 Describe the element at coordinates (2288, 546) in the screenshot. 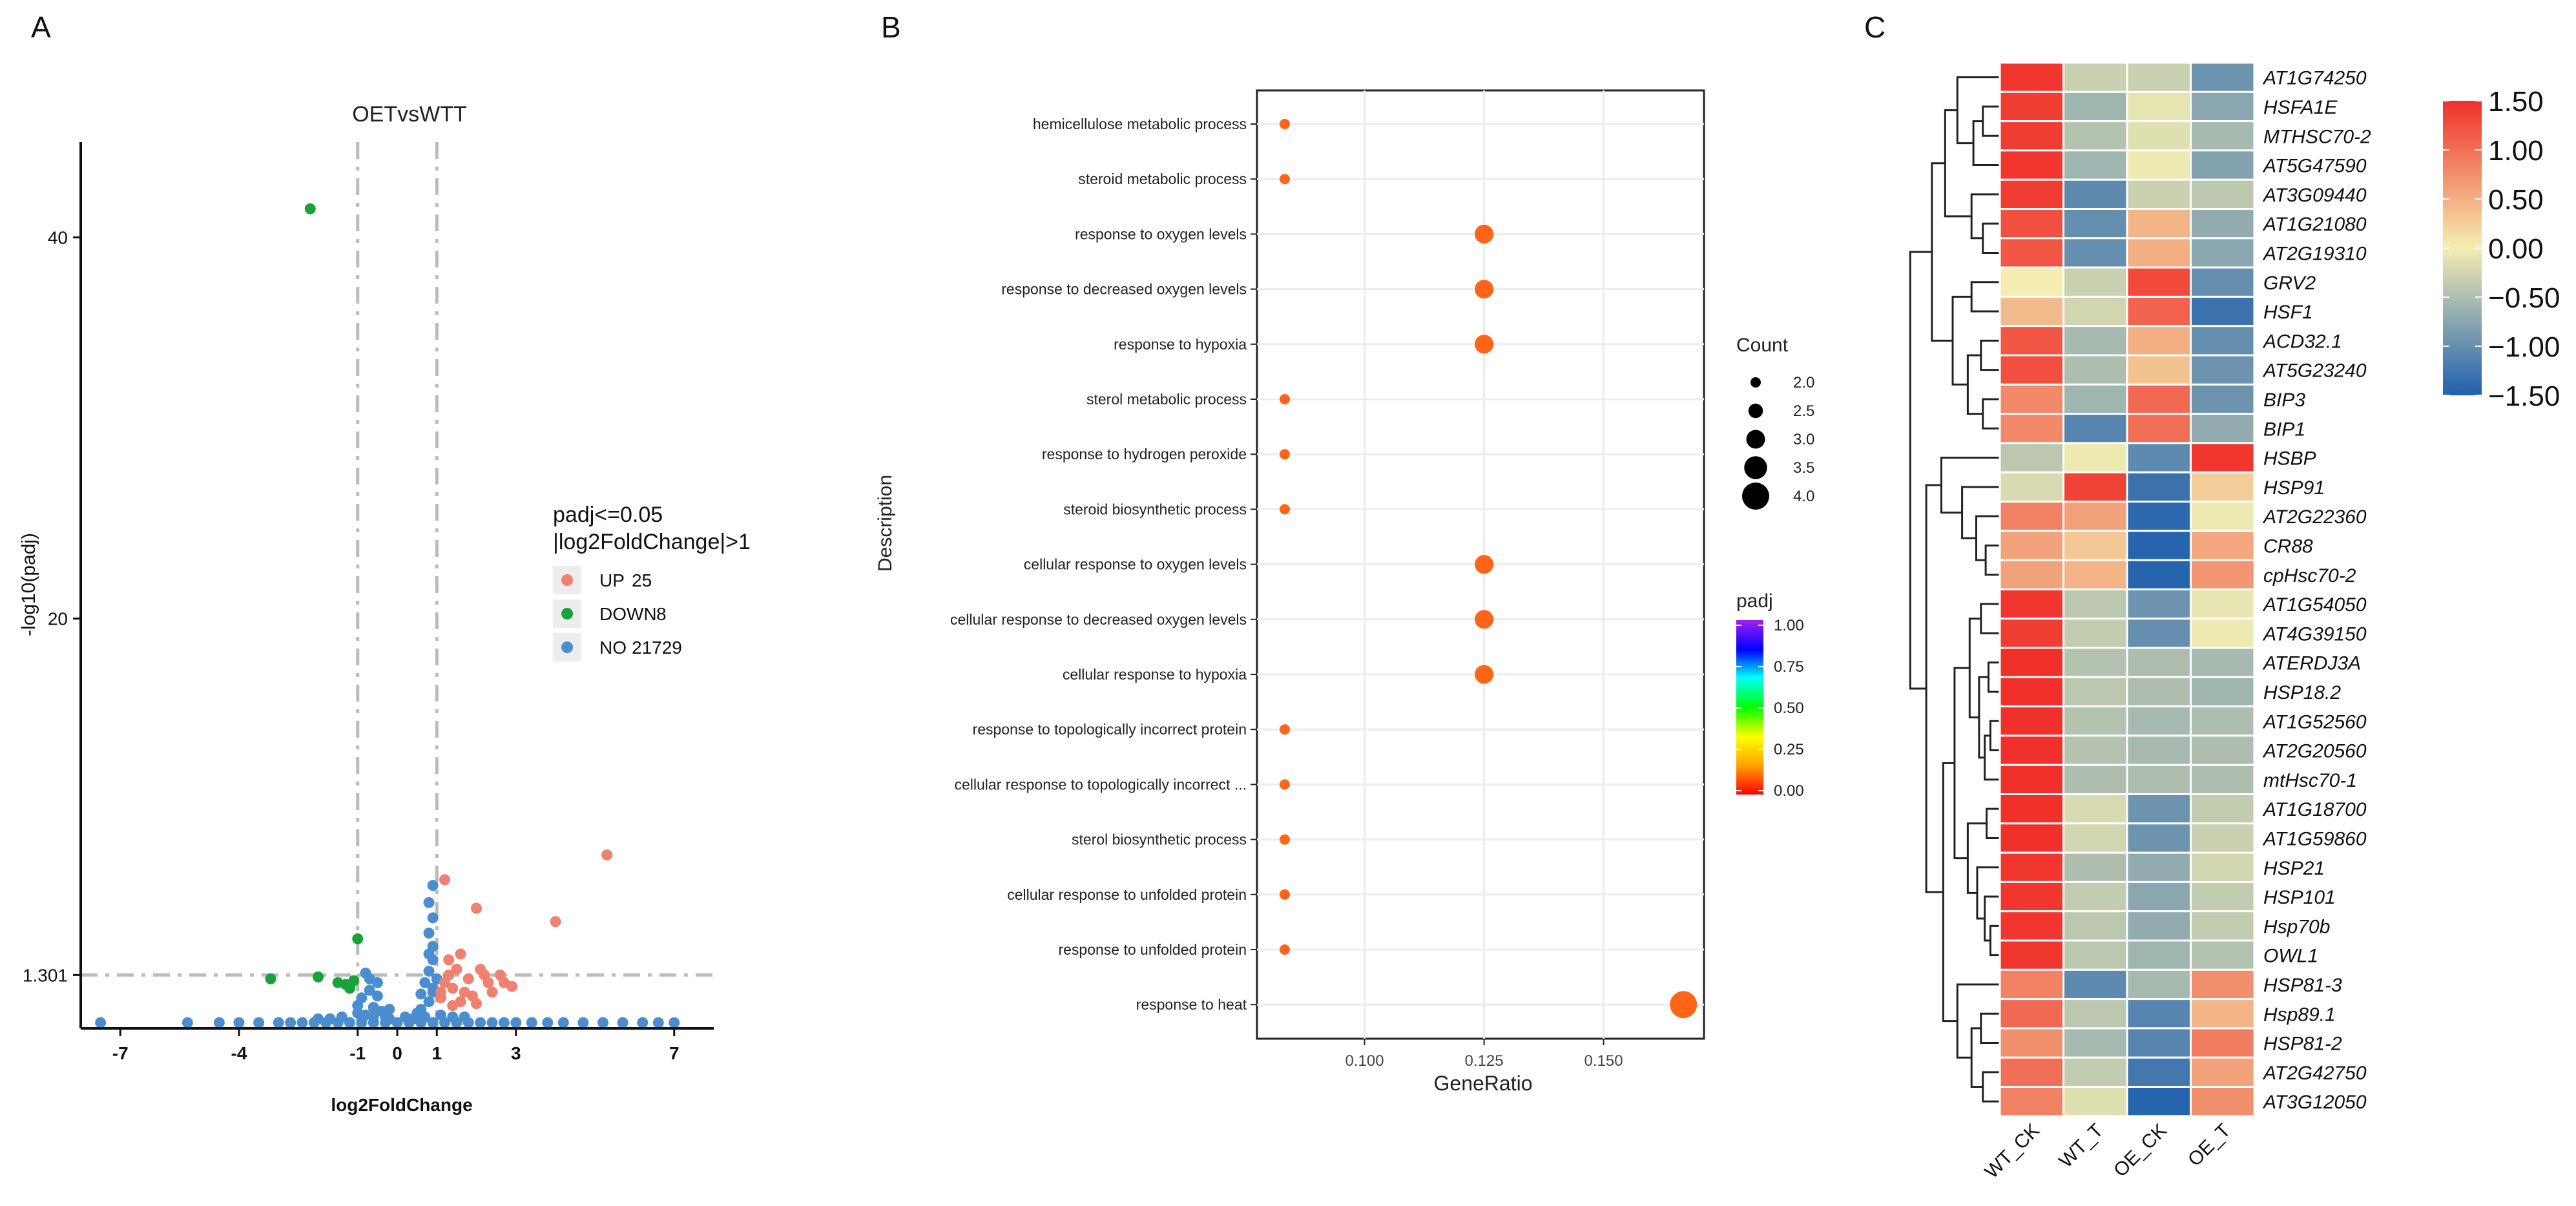

I see `row-label: CR88` at that location.